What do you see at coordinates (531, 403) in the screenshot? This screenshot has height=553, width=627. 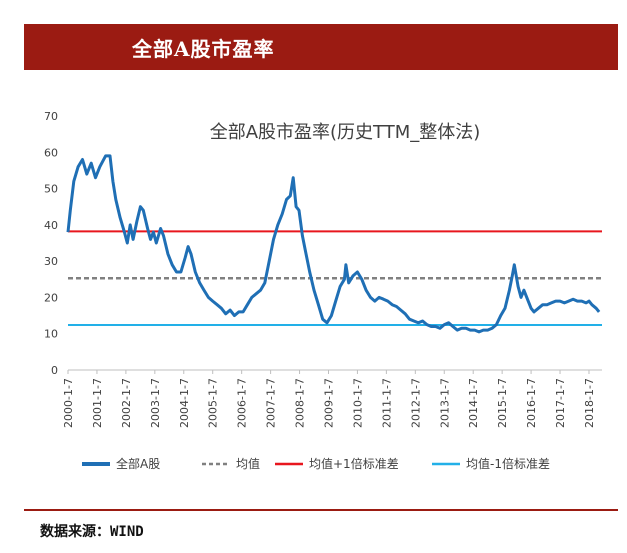 I see `x-tick-label: 2016-1-7` at bounding box center [531, 403].